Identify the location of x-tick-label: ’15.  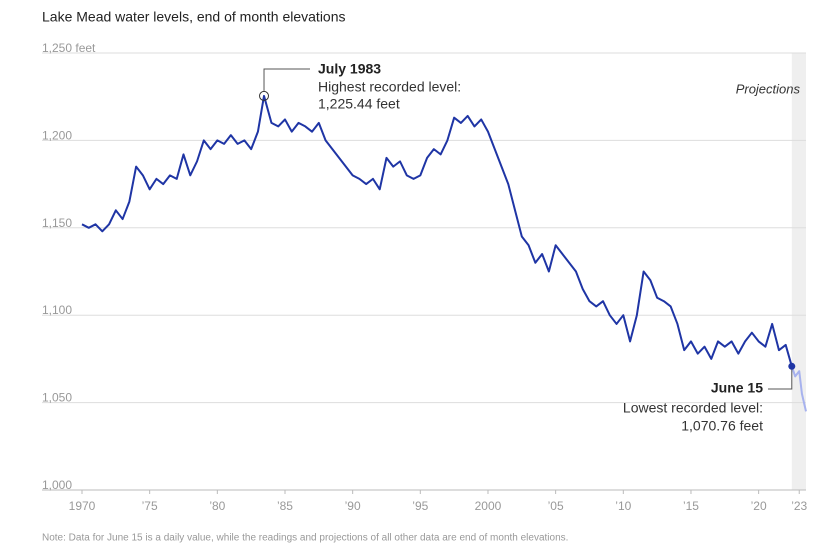
(691, 506).